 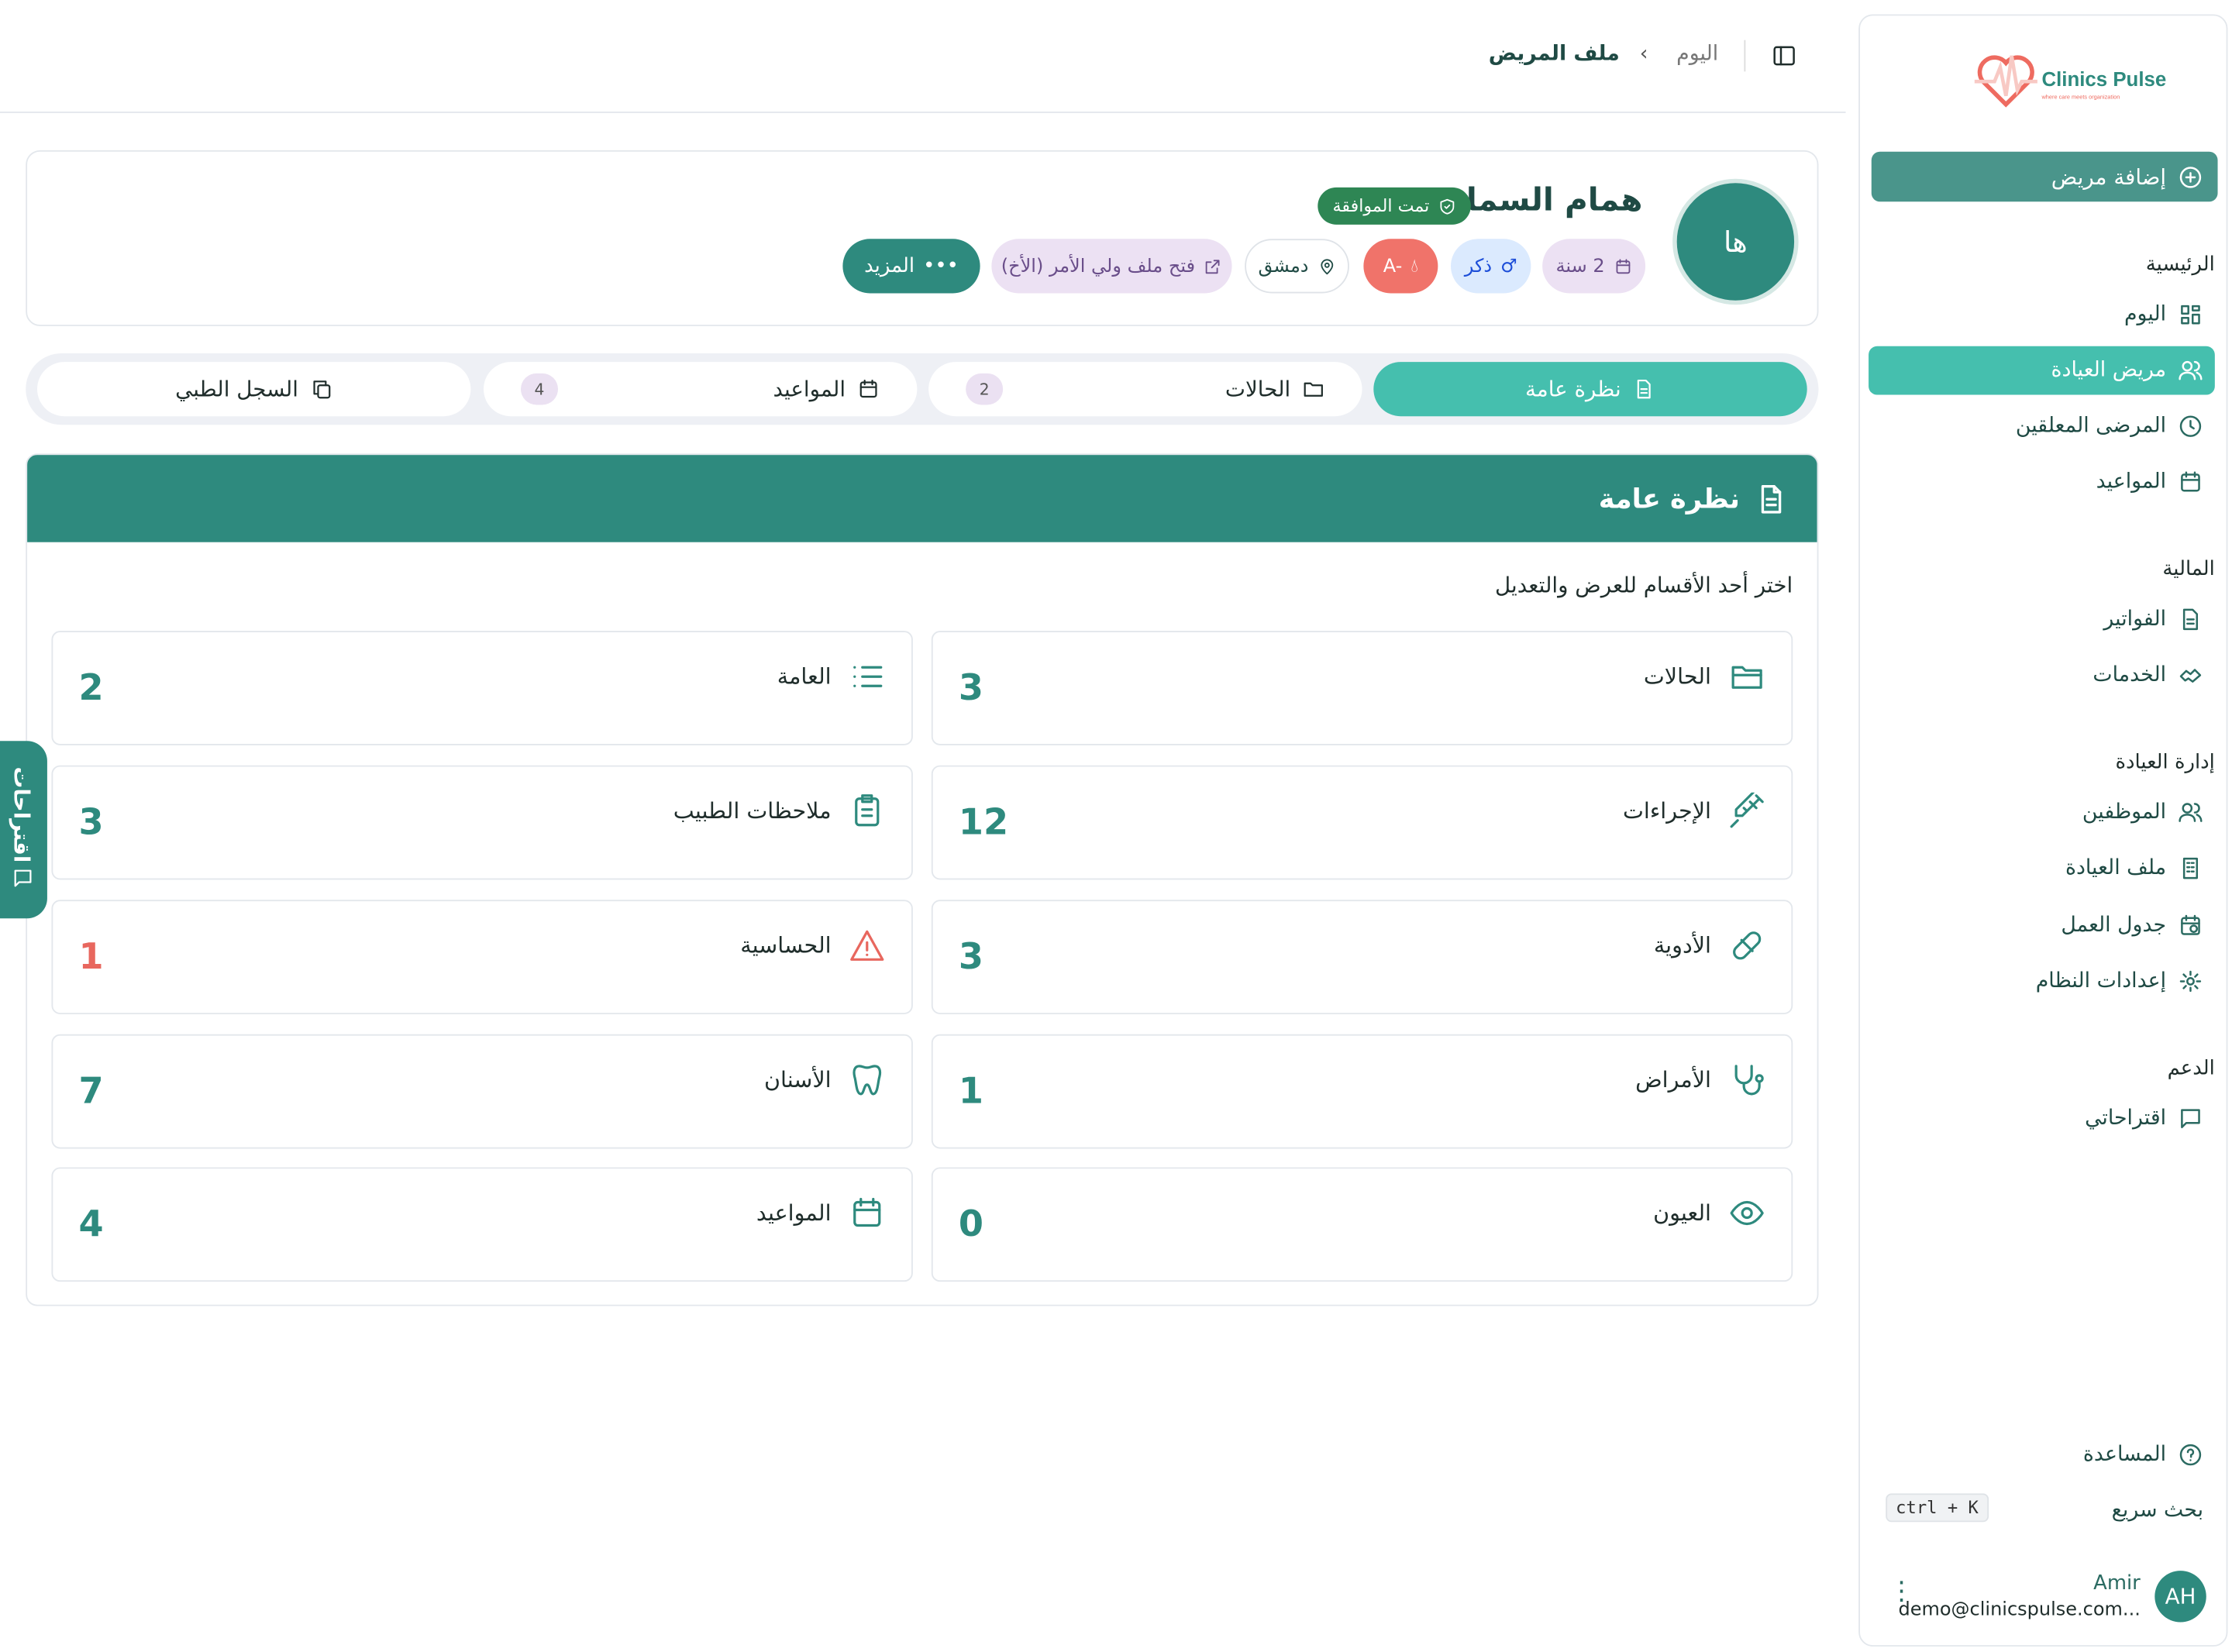 What do you see at coordinates (482, 1224) in the screenshot?
I see `overview-card: المواعيد 4` at bounding box center [482, 1224].